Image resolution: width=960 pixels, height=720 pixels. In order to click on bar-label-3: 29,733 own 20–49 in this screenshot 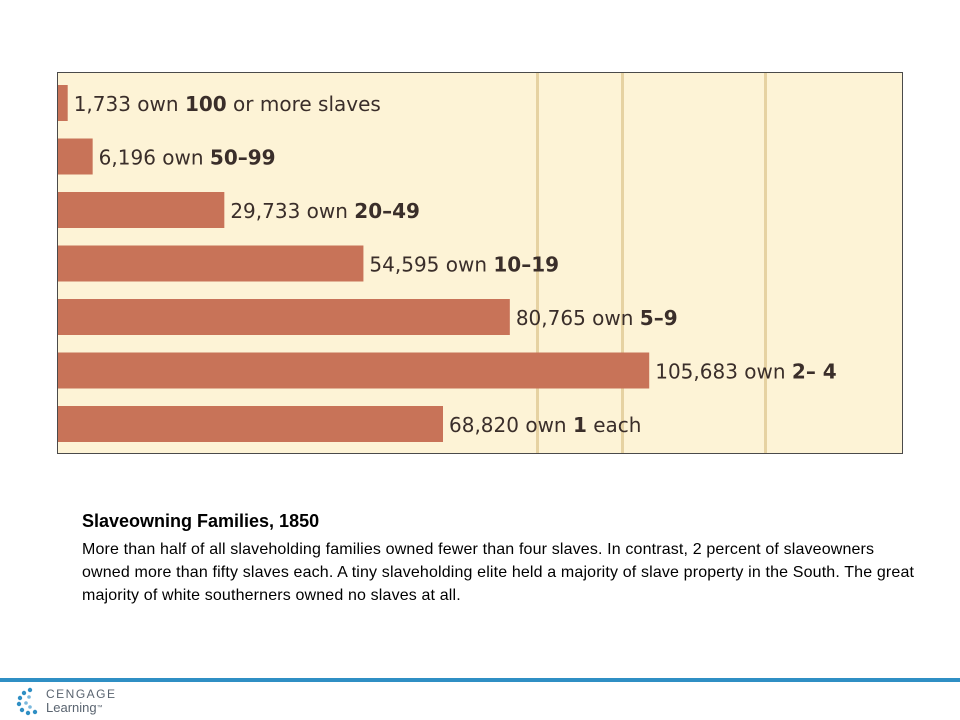, I will do `click(325, 211)`.